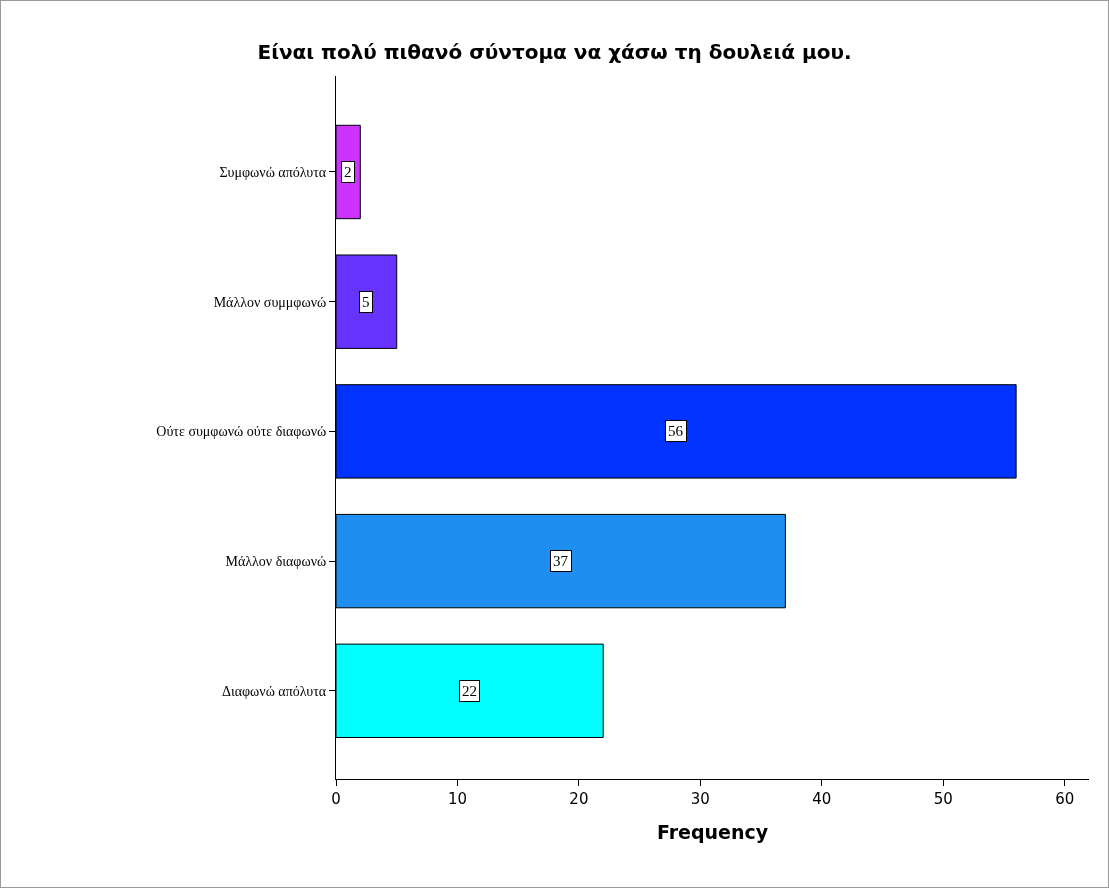  I want to click on chart-title: Είναι πολύ πιθανό σύντομα να χάσω τη δουλειά μου., so click(554, 52).